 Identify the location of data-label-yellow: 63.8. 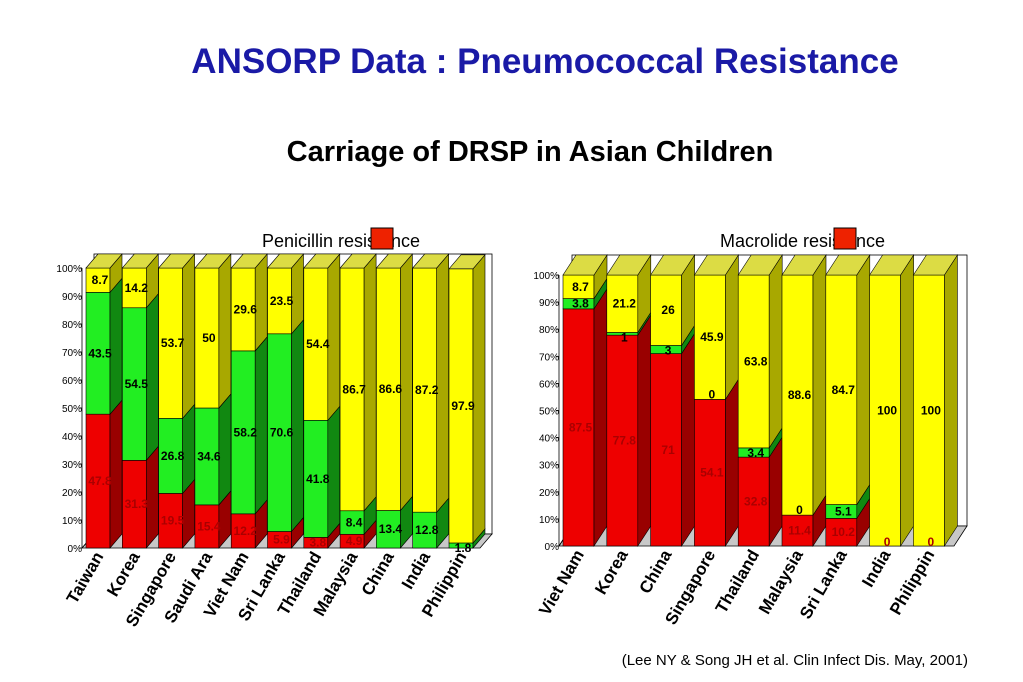
(756, 361).